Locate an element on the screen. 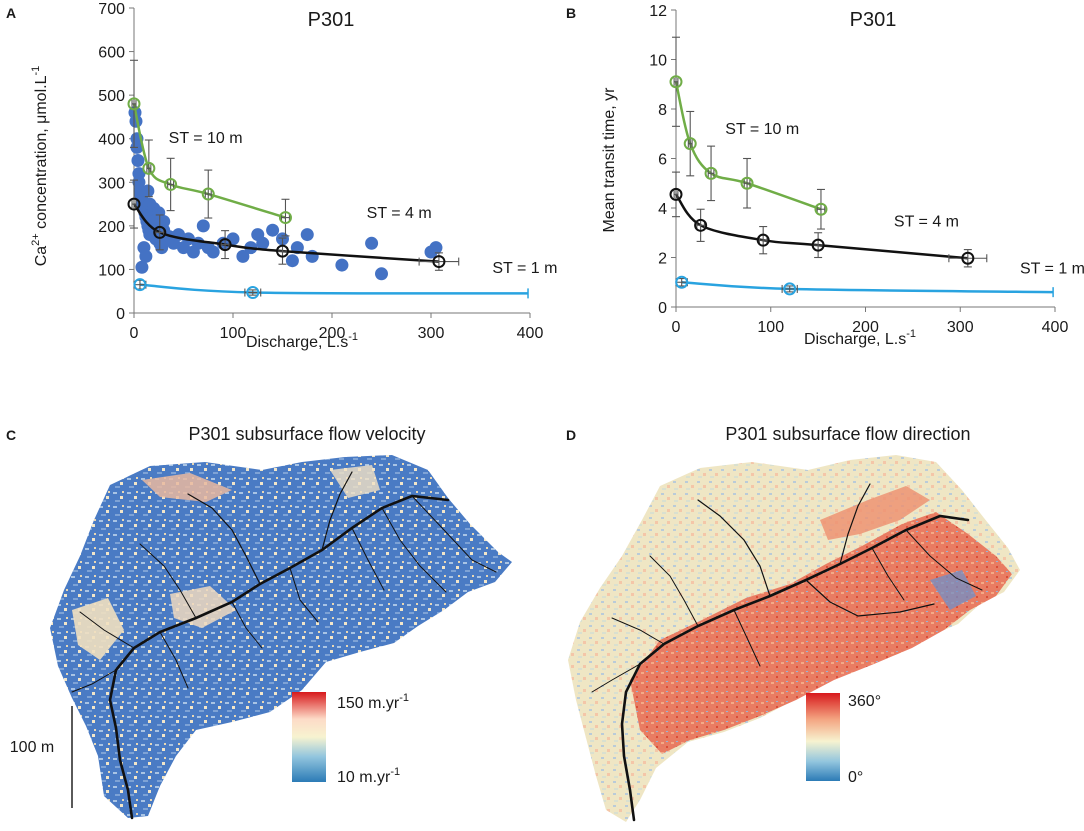 The image size is (1084, 831). chart-b-ylabel: Mean transit time, yr is located at coordinates (609, 160).